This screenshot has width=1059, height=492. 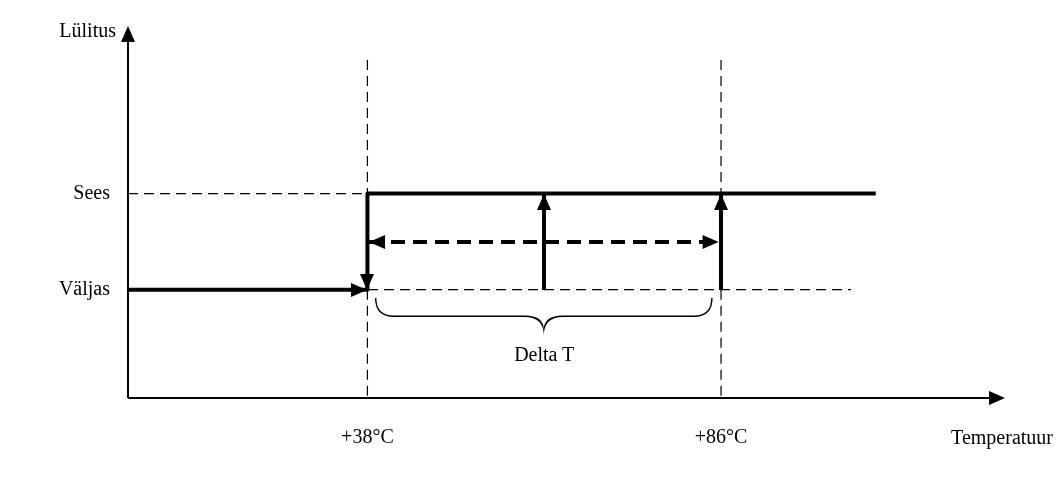 What do you see at coordinates (92, 191) in the screenshot?
I see `ref-line-label: Sees` at bounding box center [92, 191].